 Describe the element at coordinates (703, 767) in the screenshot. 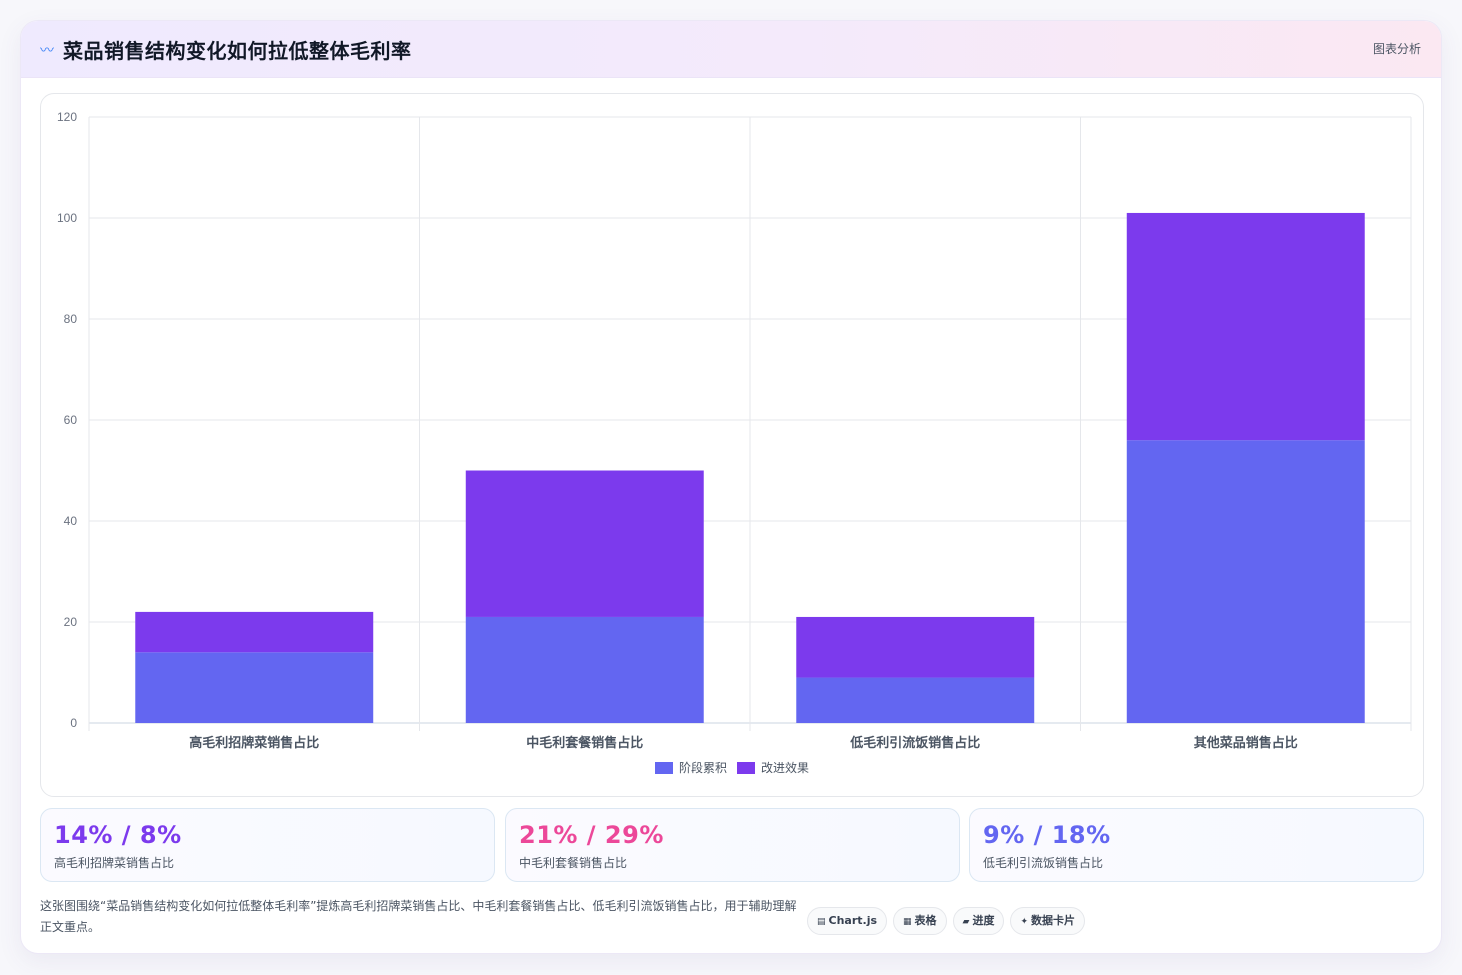

I see `legend-label: 阶段累积` at that location.